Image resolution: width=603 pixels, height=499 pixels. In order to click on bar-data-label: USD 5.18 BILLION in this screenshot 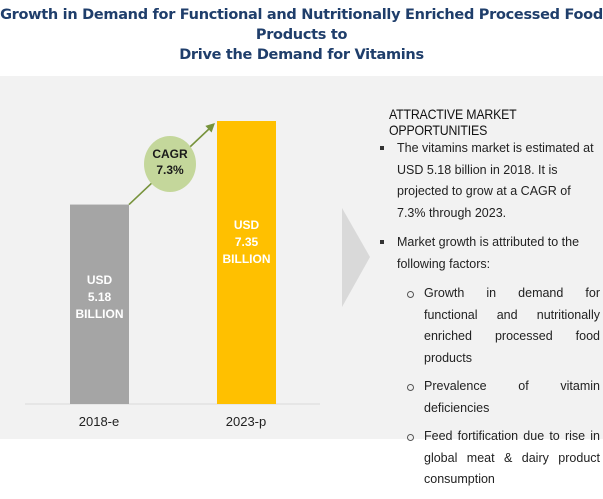, I will do `click(100, 297)`.